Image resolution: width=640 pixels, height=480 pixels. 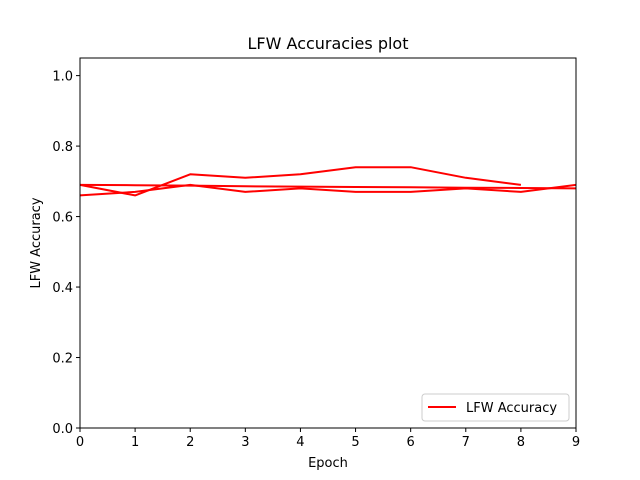 What do you see at coordinates (62, 77) in the screenshot?
I see `y-tick-label: 1.0` at bounding box center [62, 77].